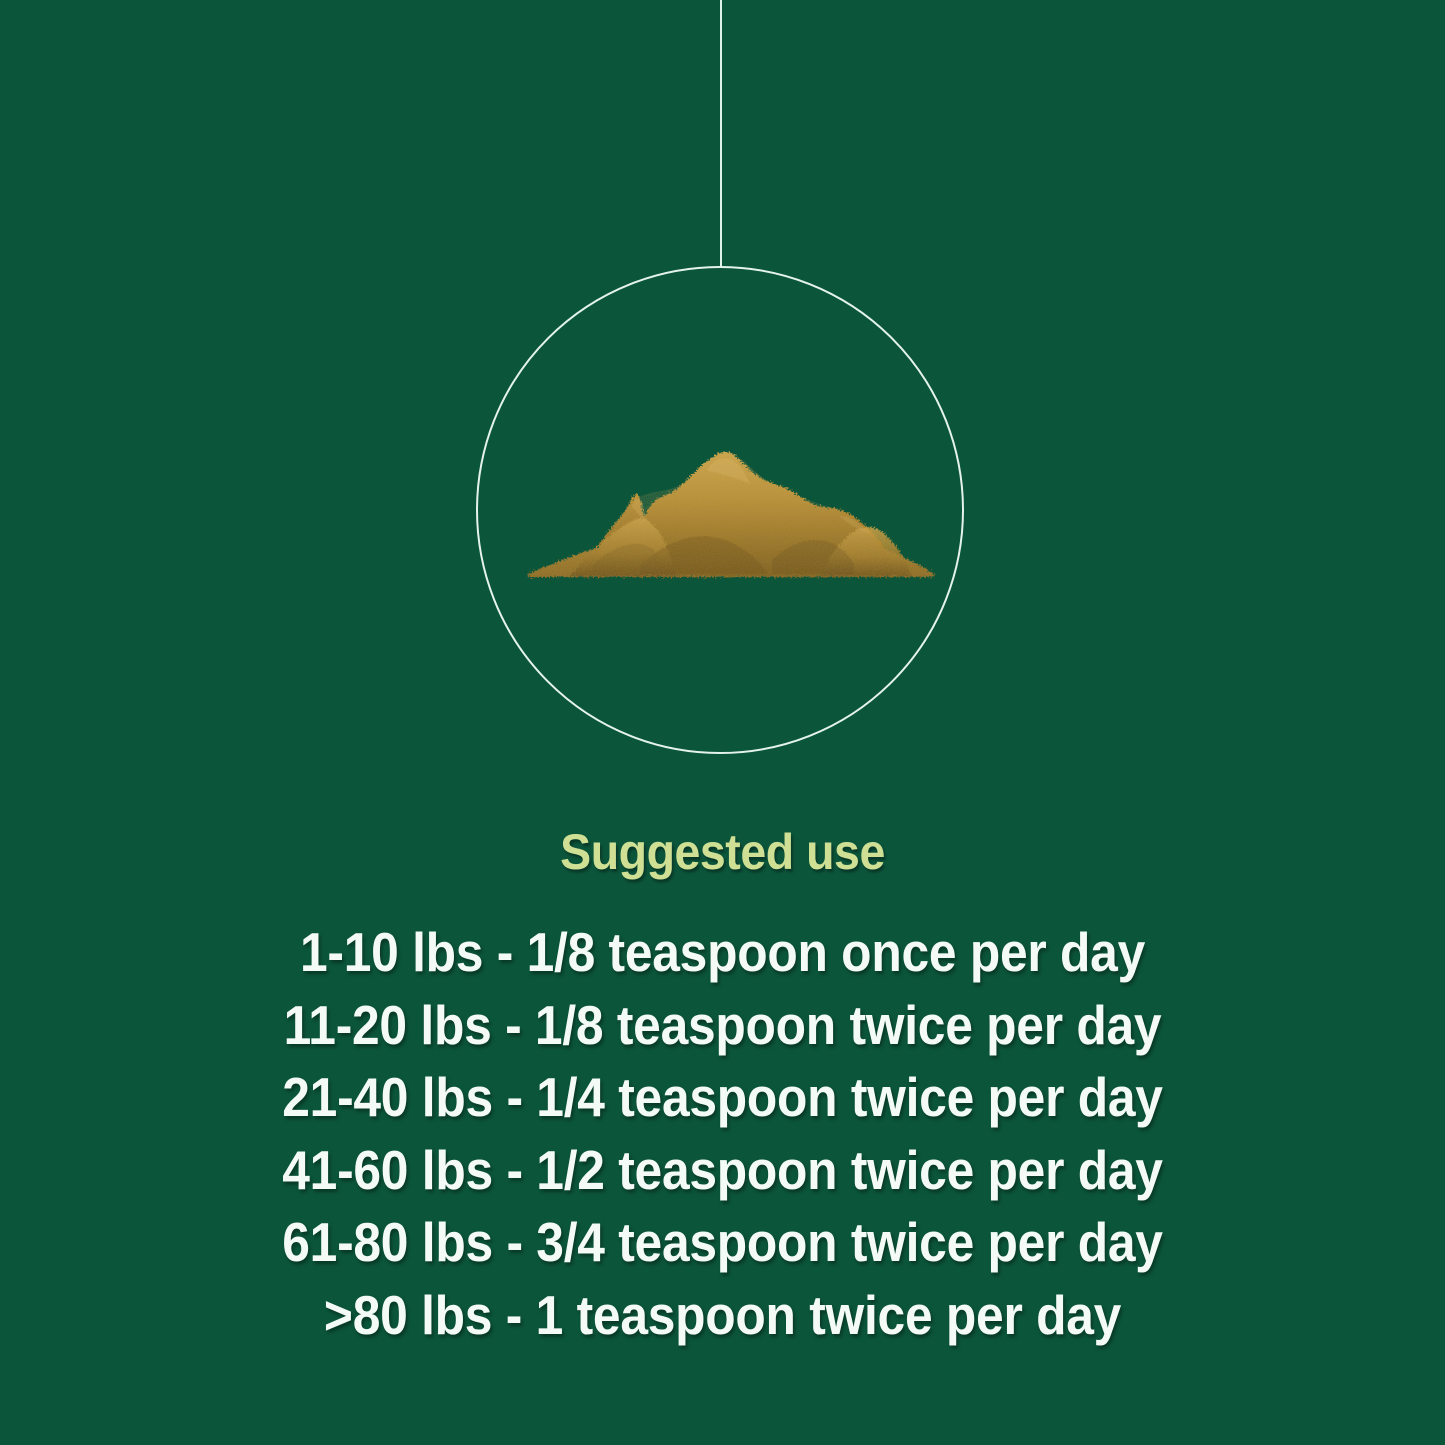  What do you see at coordinates (730, 512) in the screenshot?
I see `powder-mound-image` at bounding box center [730, 512].